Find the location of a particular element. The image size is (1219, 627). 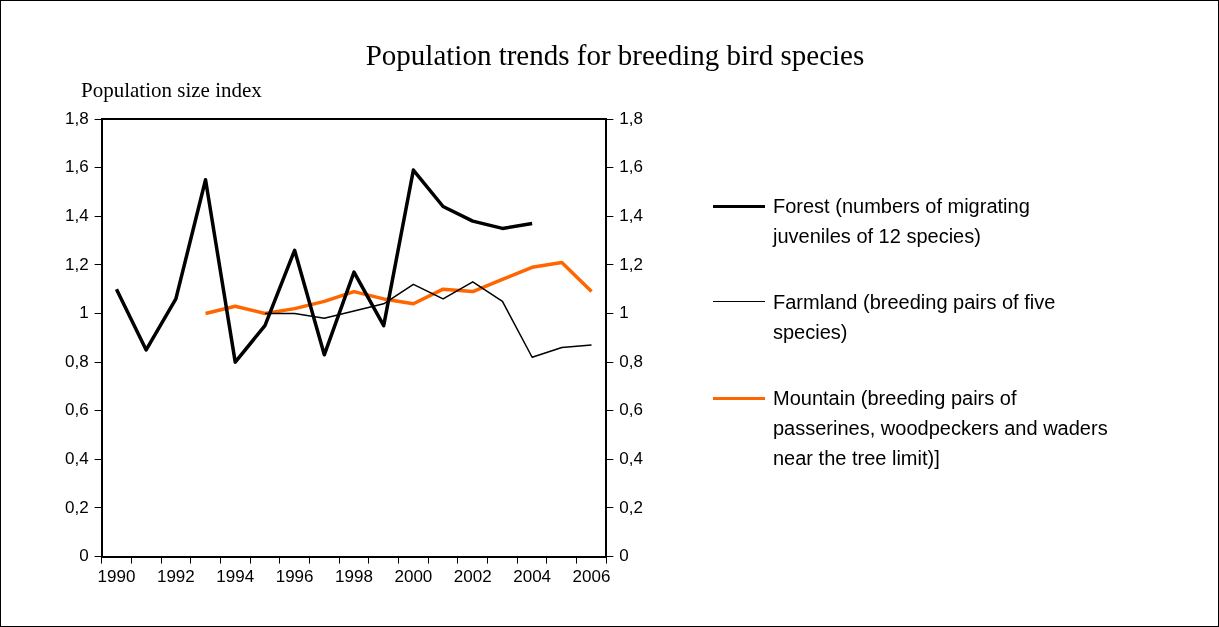

y2-tick-label: 0,2 is located at coordinates (631, 507).